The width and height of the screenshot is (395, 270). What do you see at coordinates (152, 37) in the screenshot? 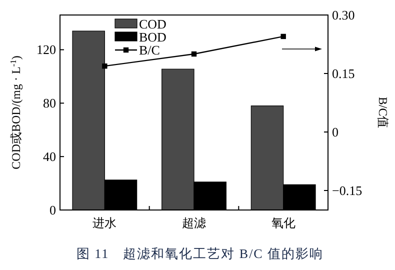
I see `legend-label: BOD` at bounding box center [152, 37].